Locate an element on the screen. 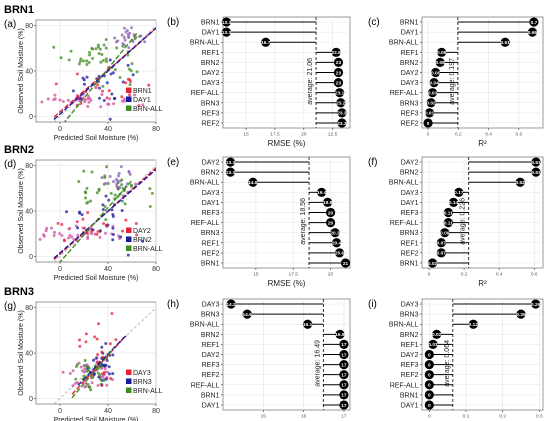 This screenshot has width=550, height=421. scatter-plot-area is located at coordinates (96, 73).